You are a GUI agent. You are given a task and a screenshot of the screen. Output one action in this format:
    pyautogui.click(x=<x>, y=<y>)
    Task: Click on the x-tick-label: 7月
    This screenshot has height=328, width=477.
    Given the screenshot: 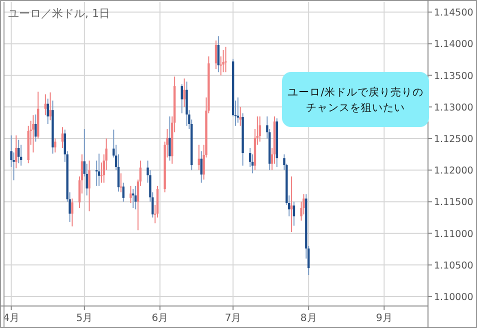 What is the action you would take?
    pyautogui.click(x=233, y=318)
    